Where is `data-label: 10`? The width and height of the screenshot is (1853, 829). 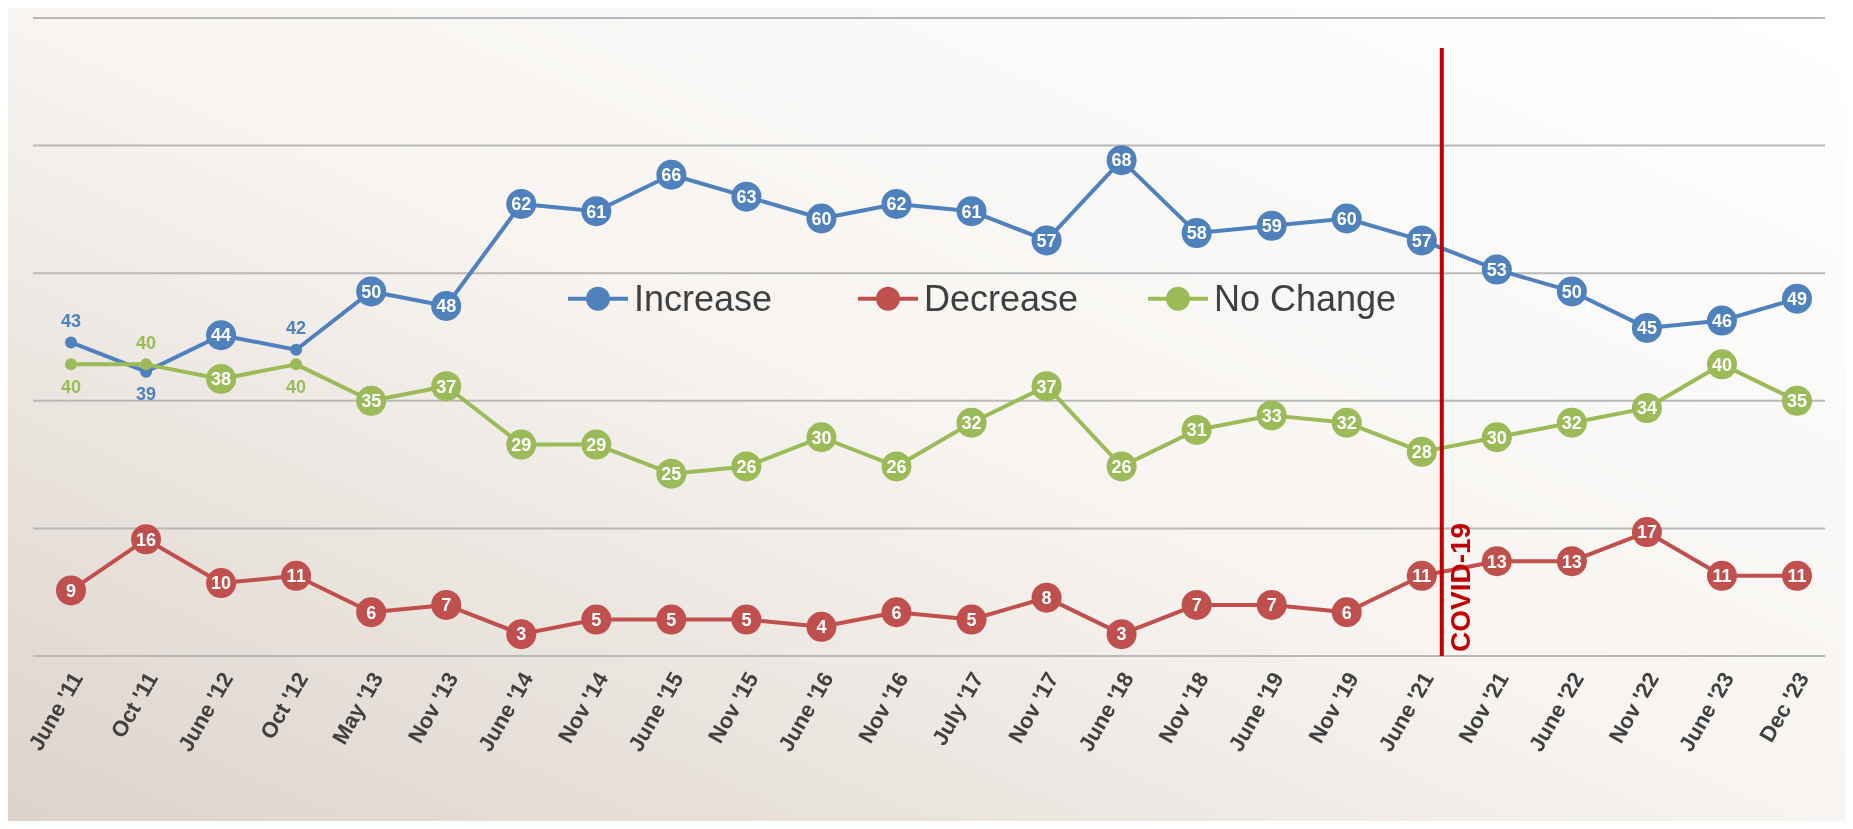 data-label: 10 is located at coordinates (221, 583).